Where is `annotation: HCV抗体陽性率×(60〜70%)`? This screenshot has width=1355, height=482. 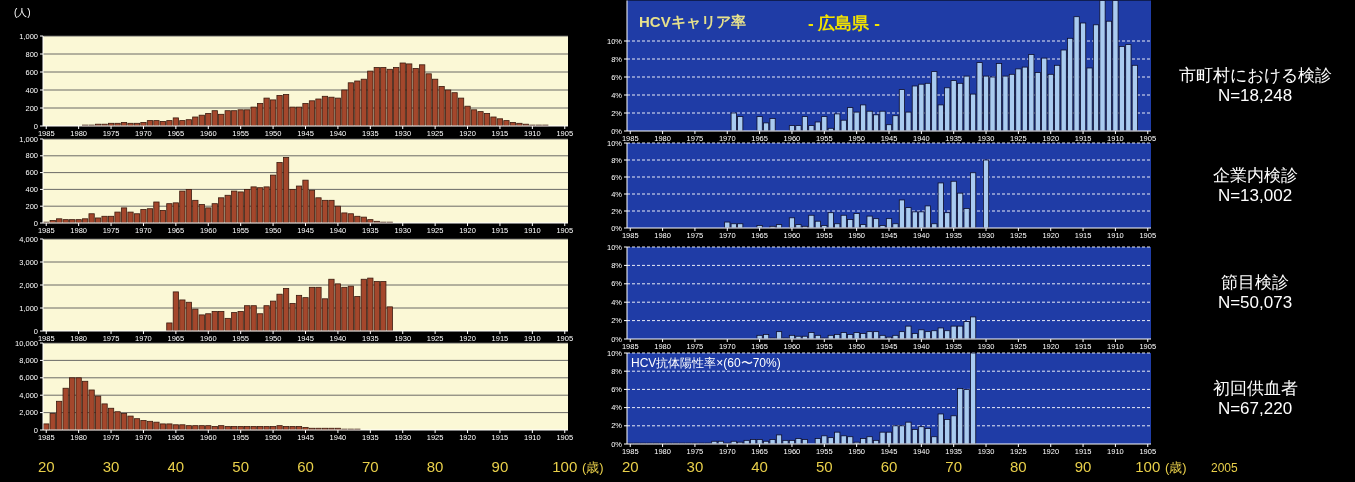
annotation: HCV抗体陽性率×(60〜70%) is located at coordinates (706, 363).